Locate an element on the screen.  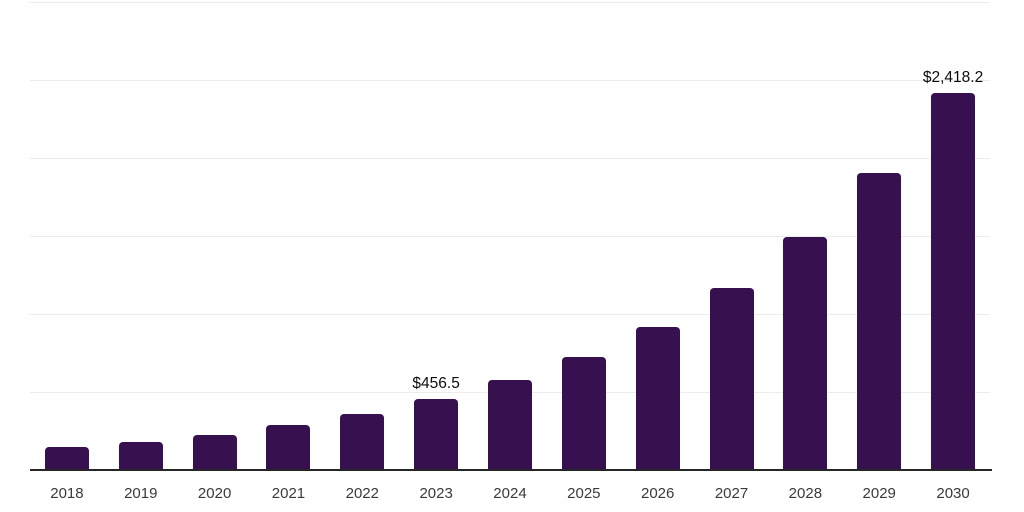
x-axis-tick-label-2018: 2018 is located at coordinates (67, 493).